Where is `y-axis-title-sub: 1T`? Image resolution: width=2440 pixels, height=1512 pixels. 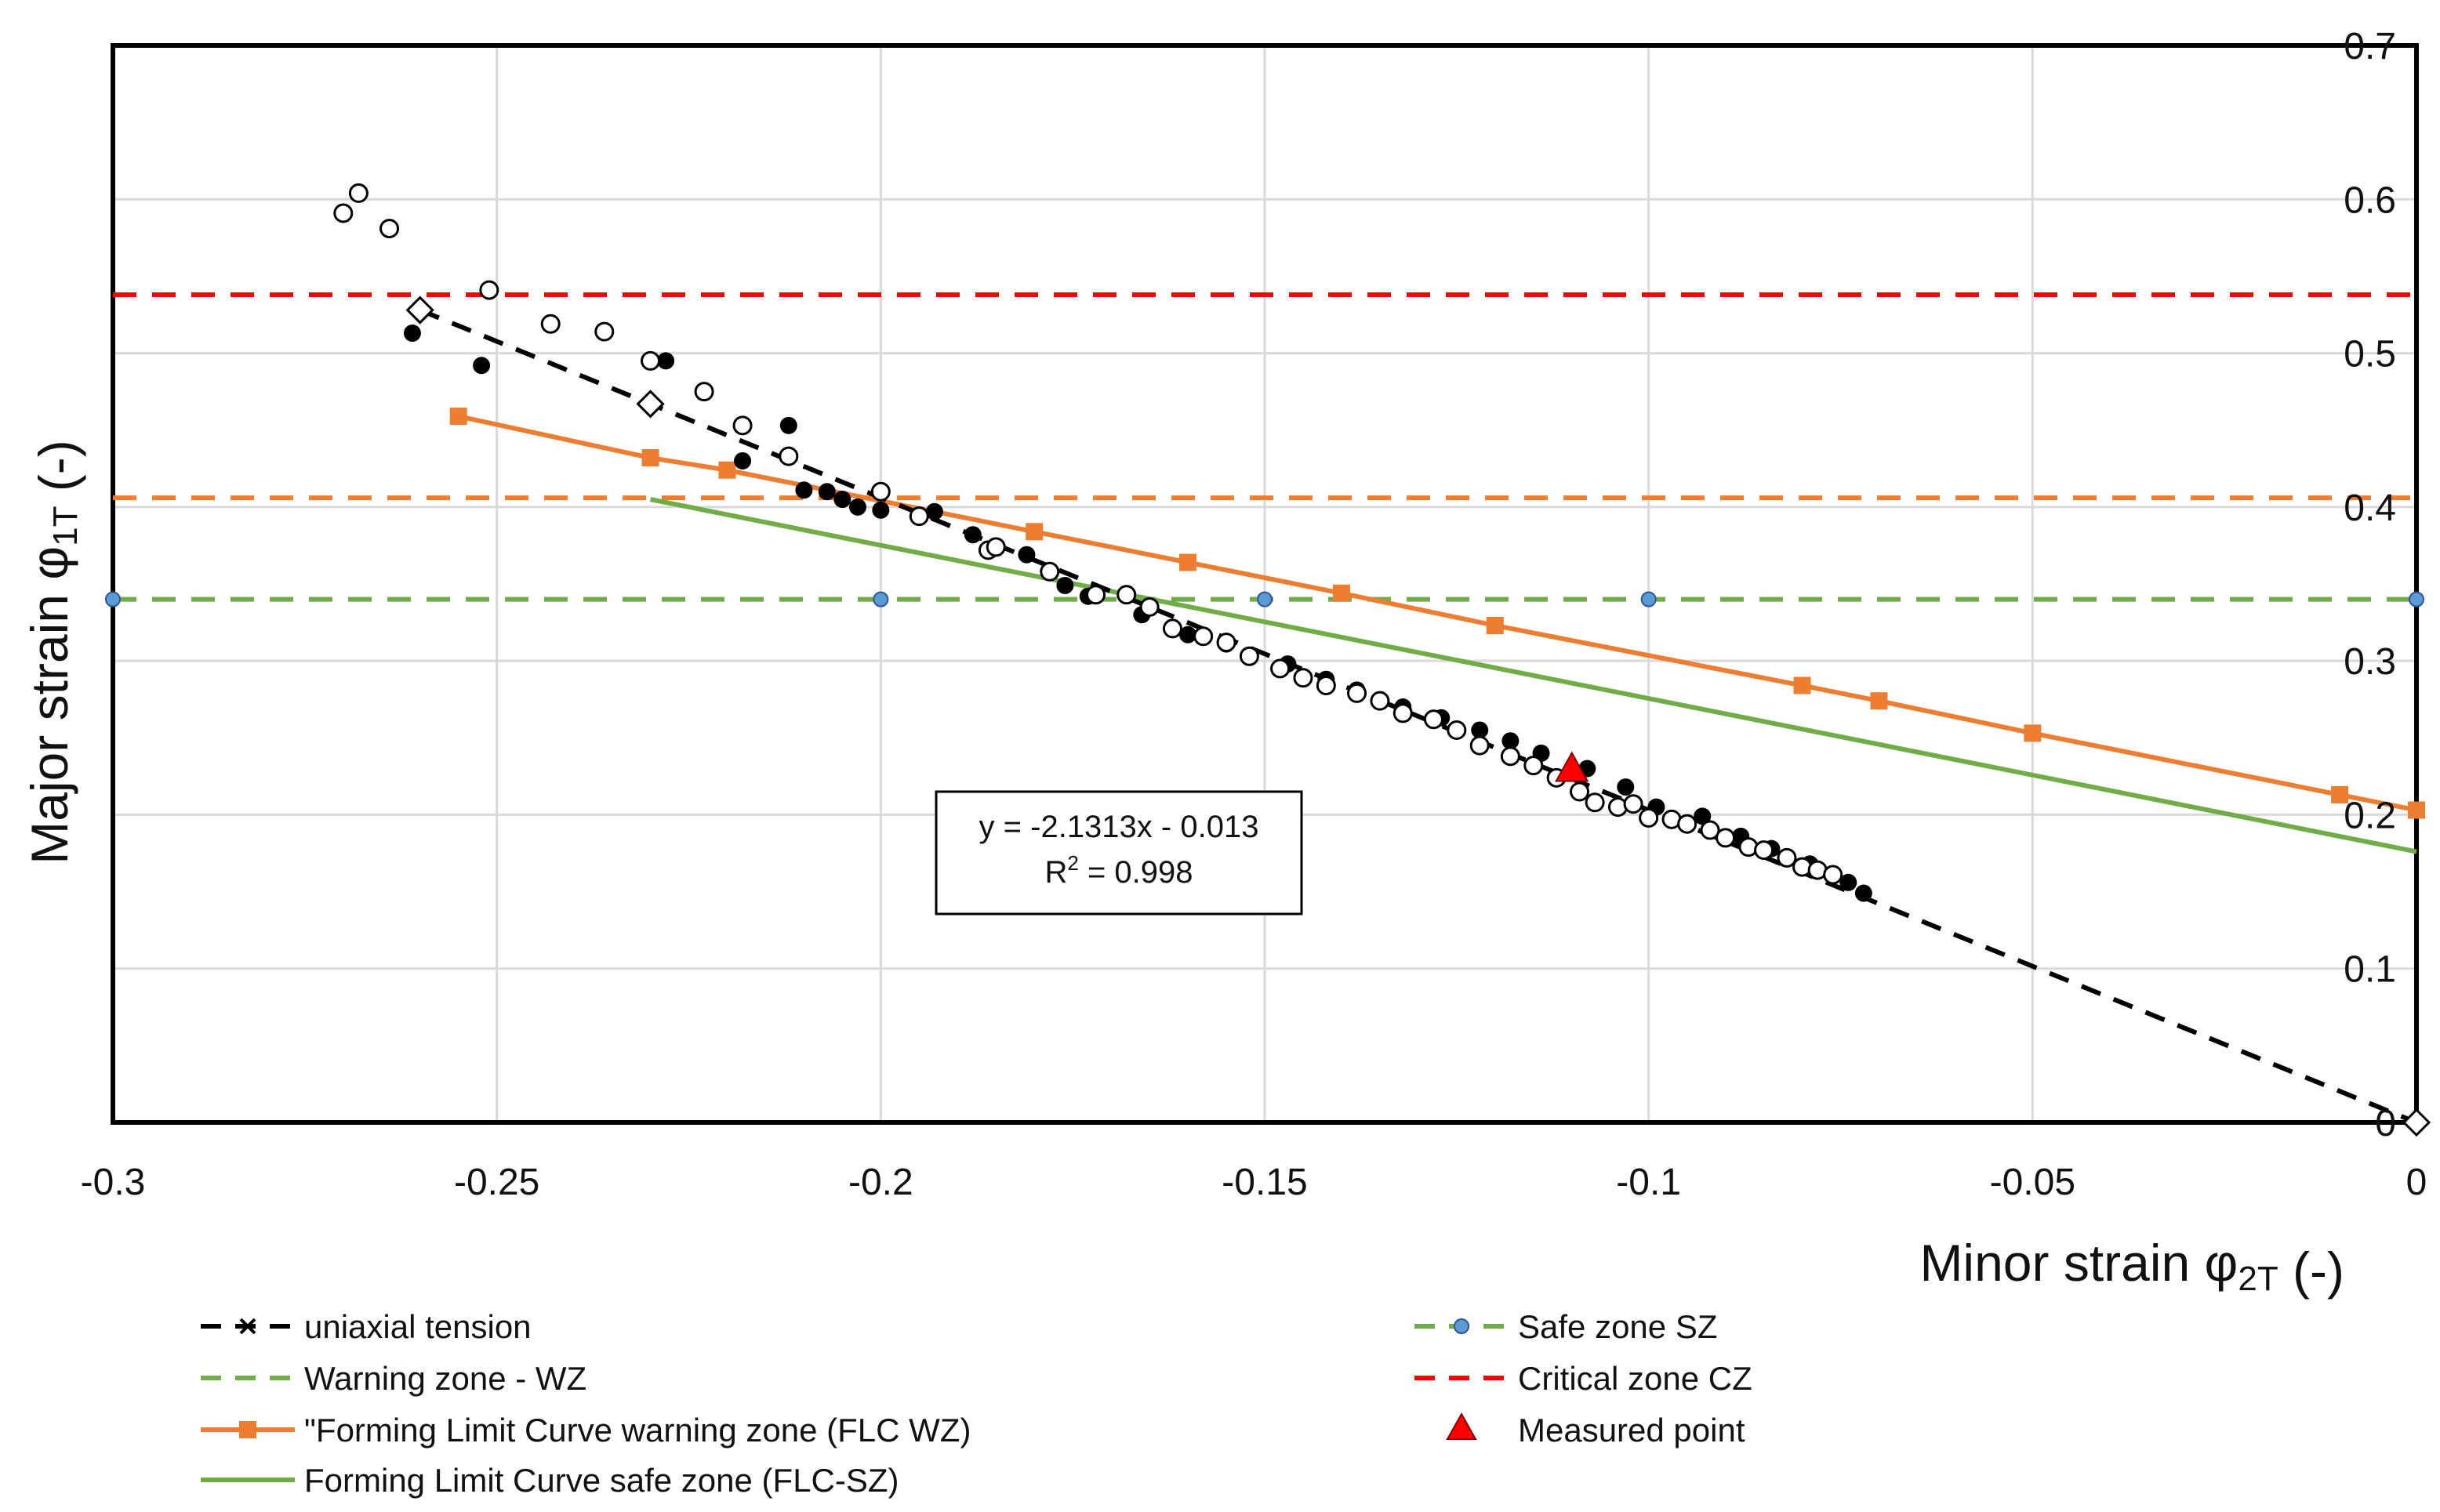
y-axis-title-sub: 1T is located at coordinates (65, 526).